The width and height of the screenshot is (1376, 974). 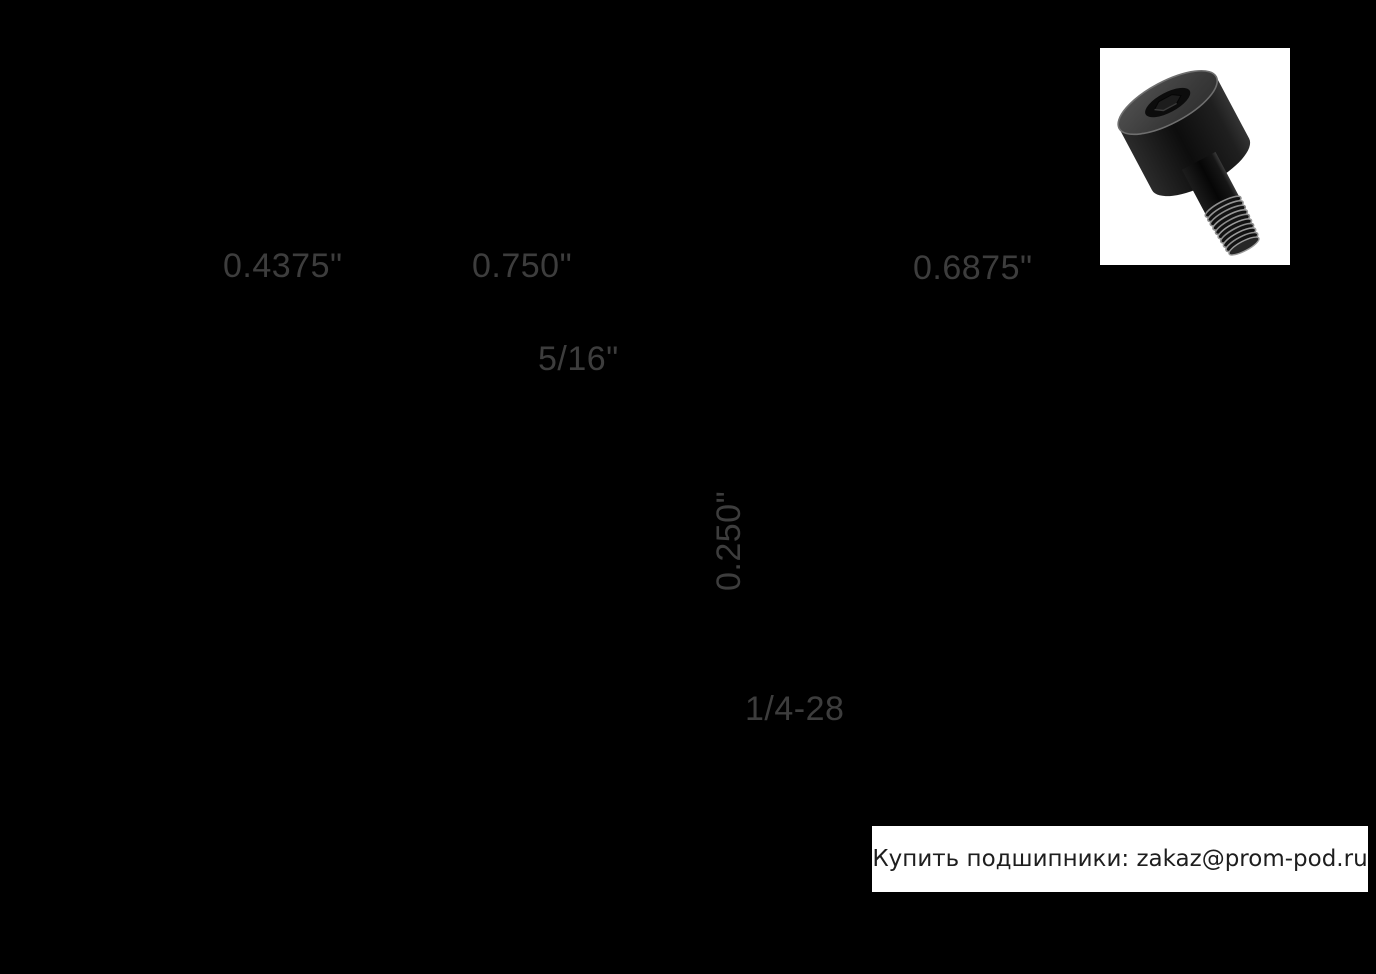 What do you see at coordinates (795, 709) in the screenshot?
I see `thread-spec-label: 1/4-28` at bounding box center [795, 709].